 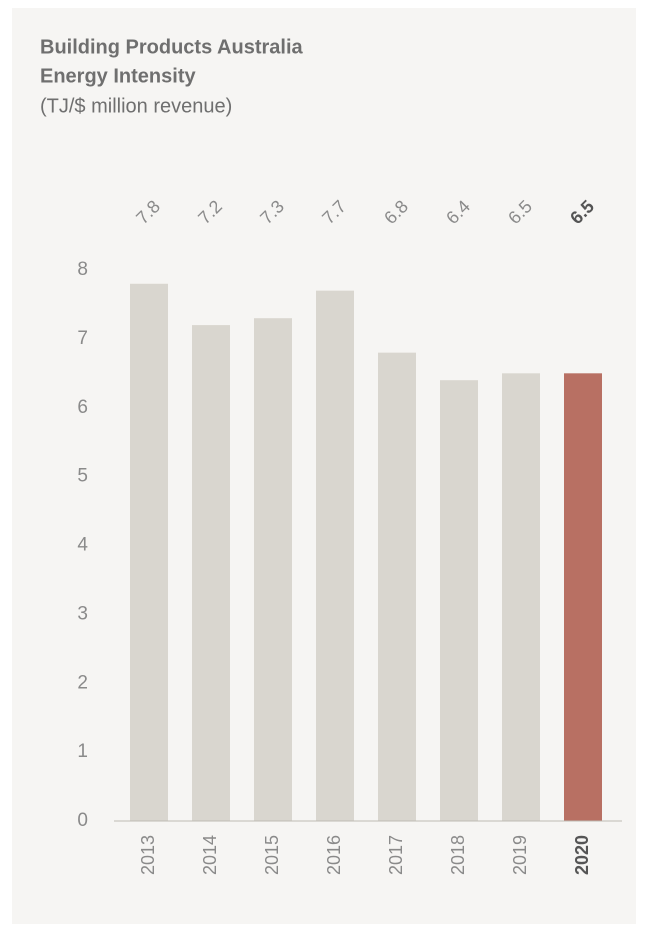 What do you see at coordinates (82, 682) in the screenshot?
I see `y-tick-label: 2` at bounding box center [82, 682].